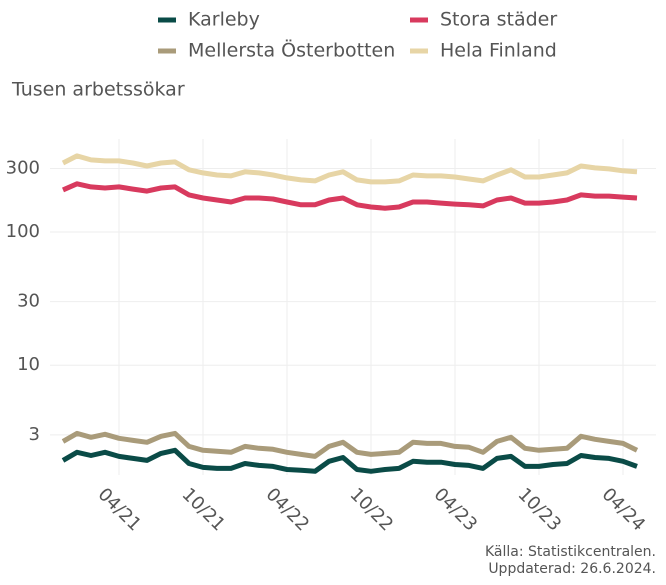  Describe the element at coordinates (28, 301) in the screenshot. I see `y-tick-label: 30` at that location.